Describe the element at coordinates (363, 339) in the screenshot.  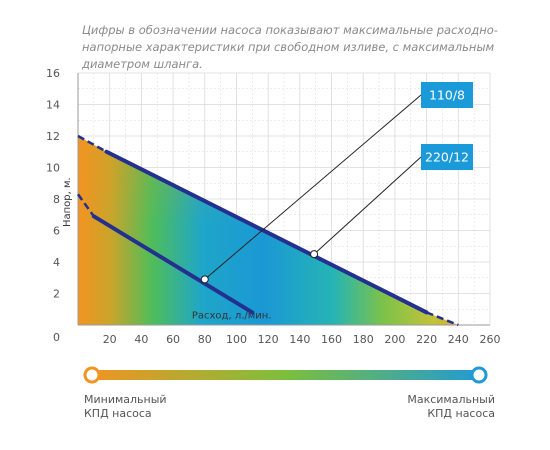
I see `x-tick-label: 180` at that location.